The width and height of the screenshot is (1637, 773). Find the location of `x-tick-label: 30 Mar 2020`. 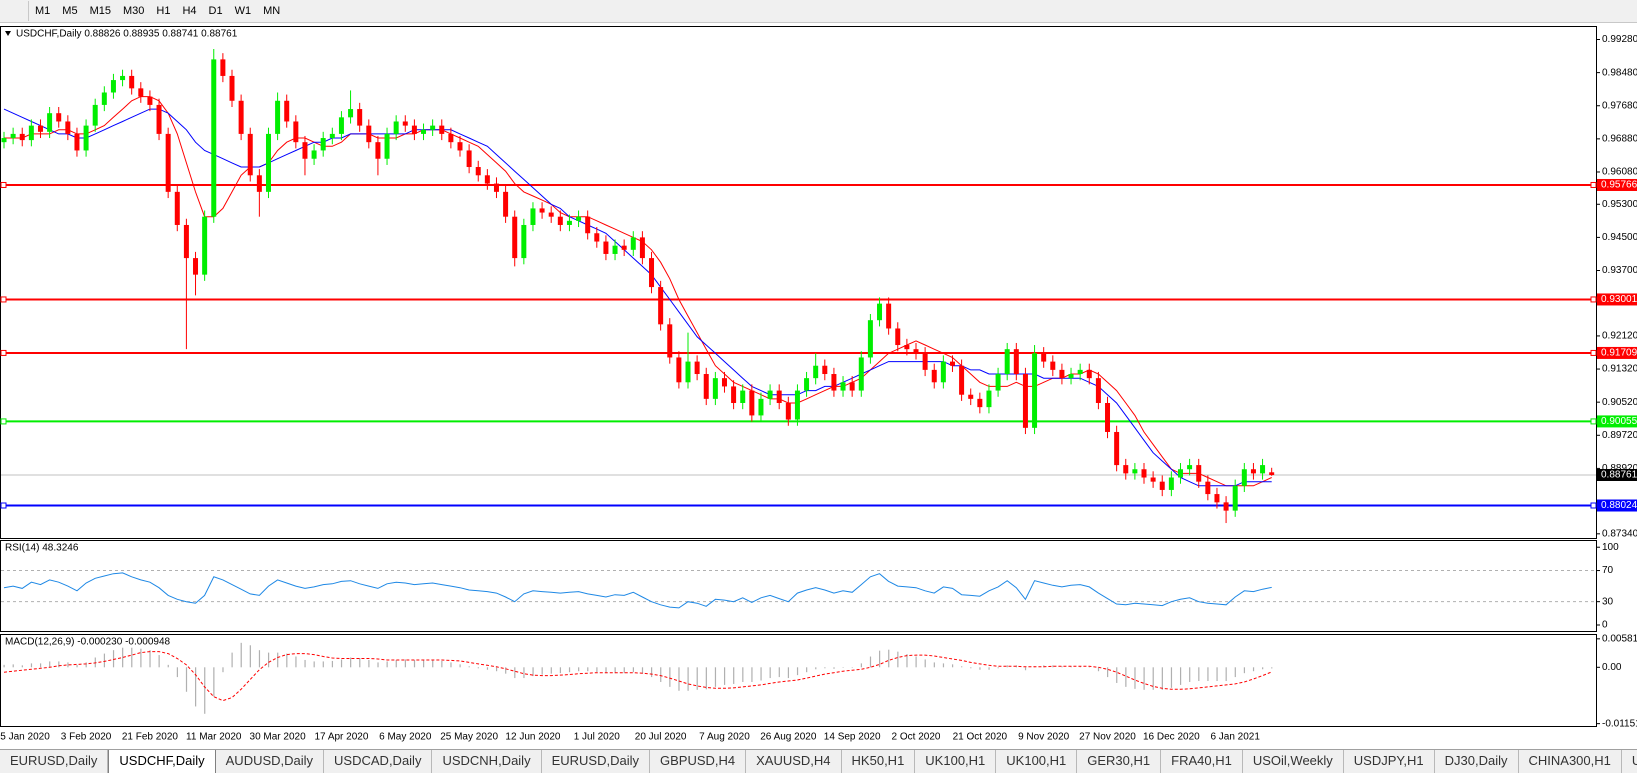

x-tick-label: 30 Mar 2020 is located at coordinates (278, 737).